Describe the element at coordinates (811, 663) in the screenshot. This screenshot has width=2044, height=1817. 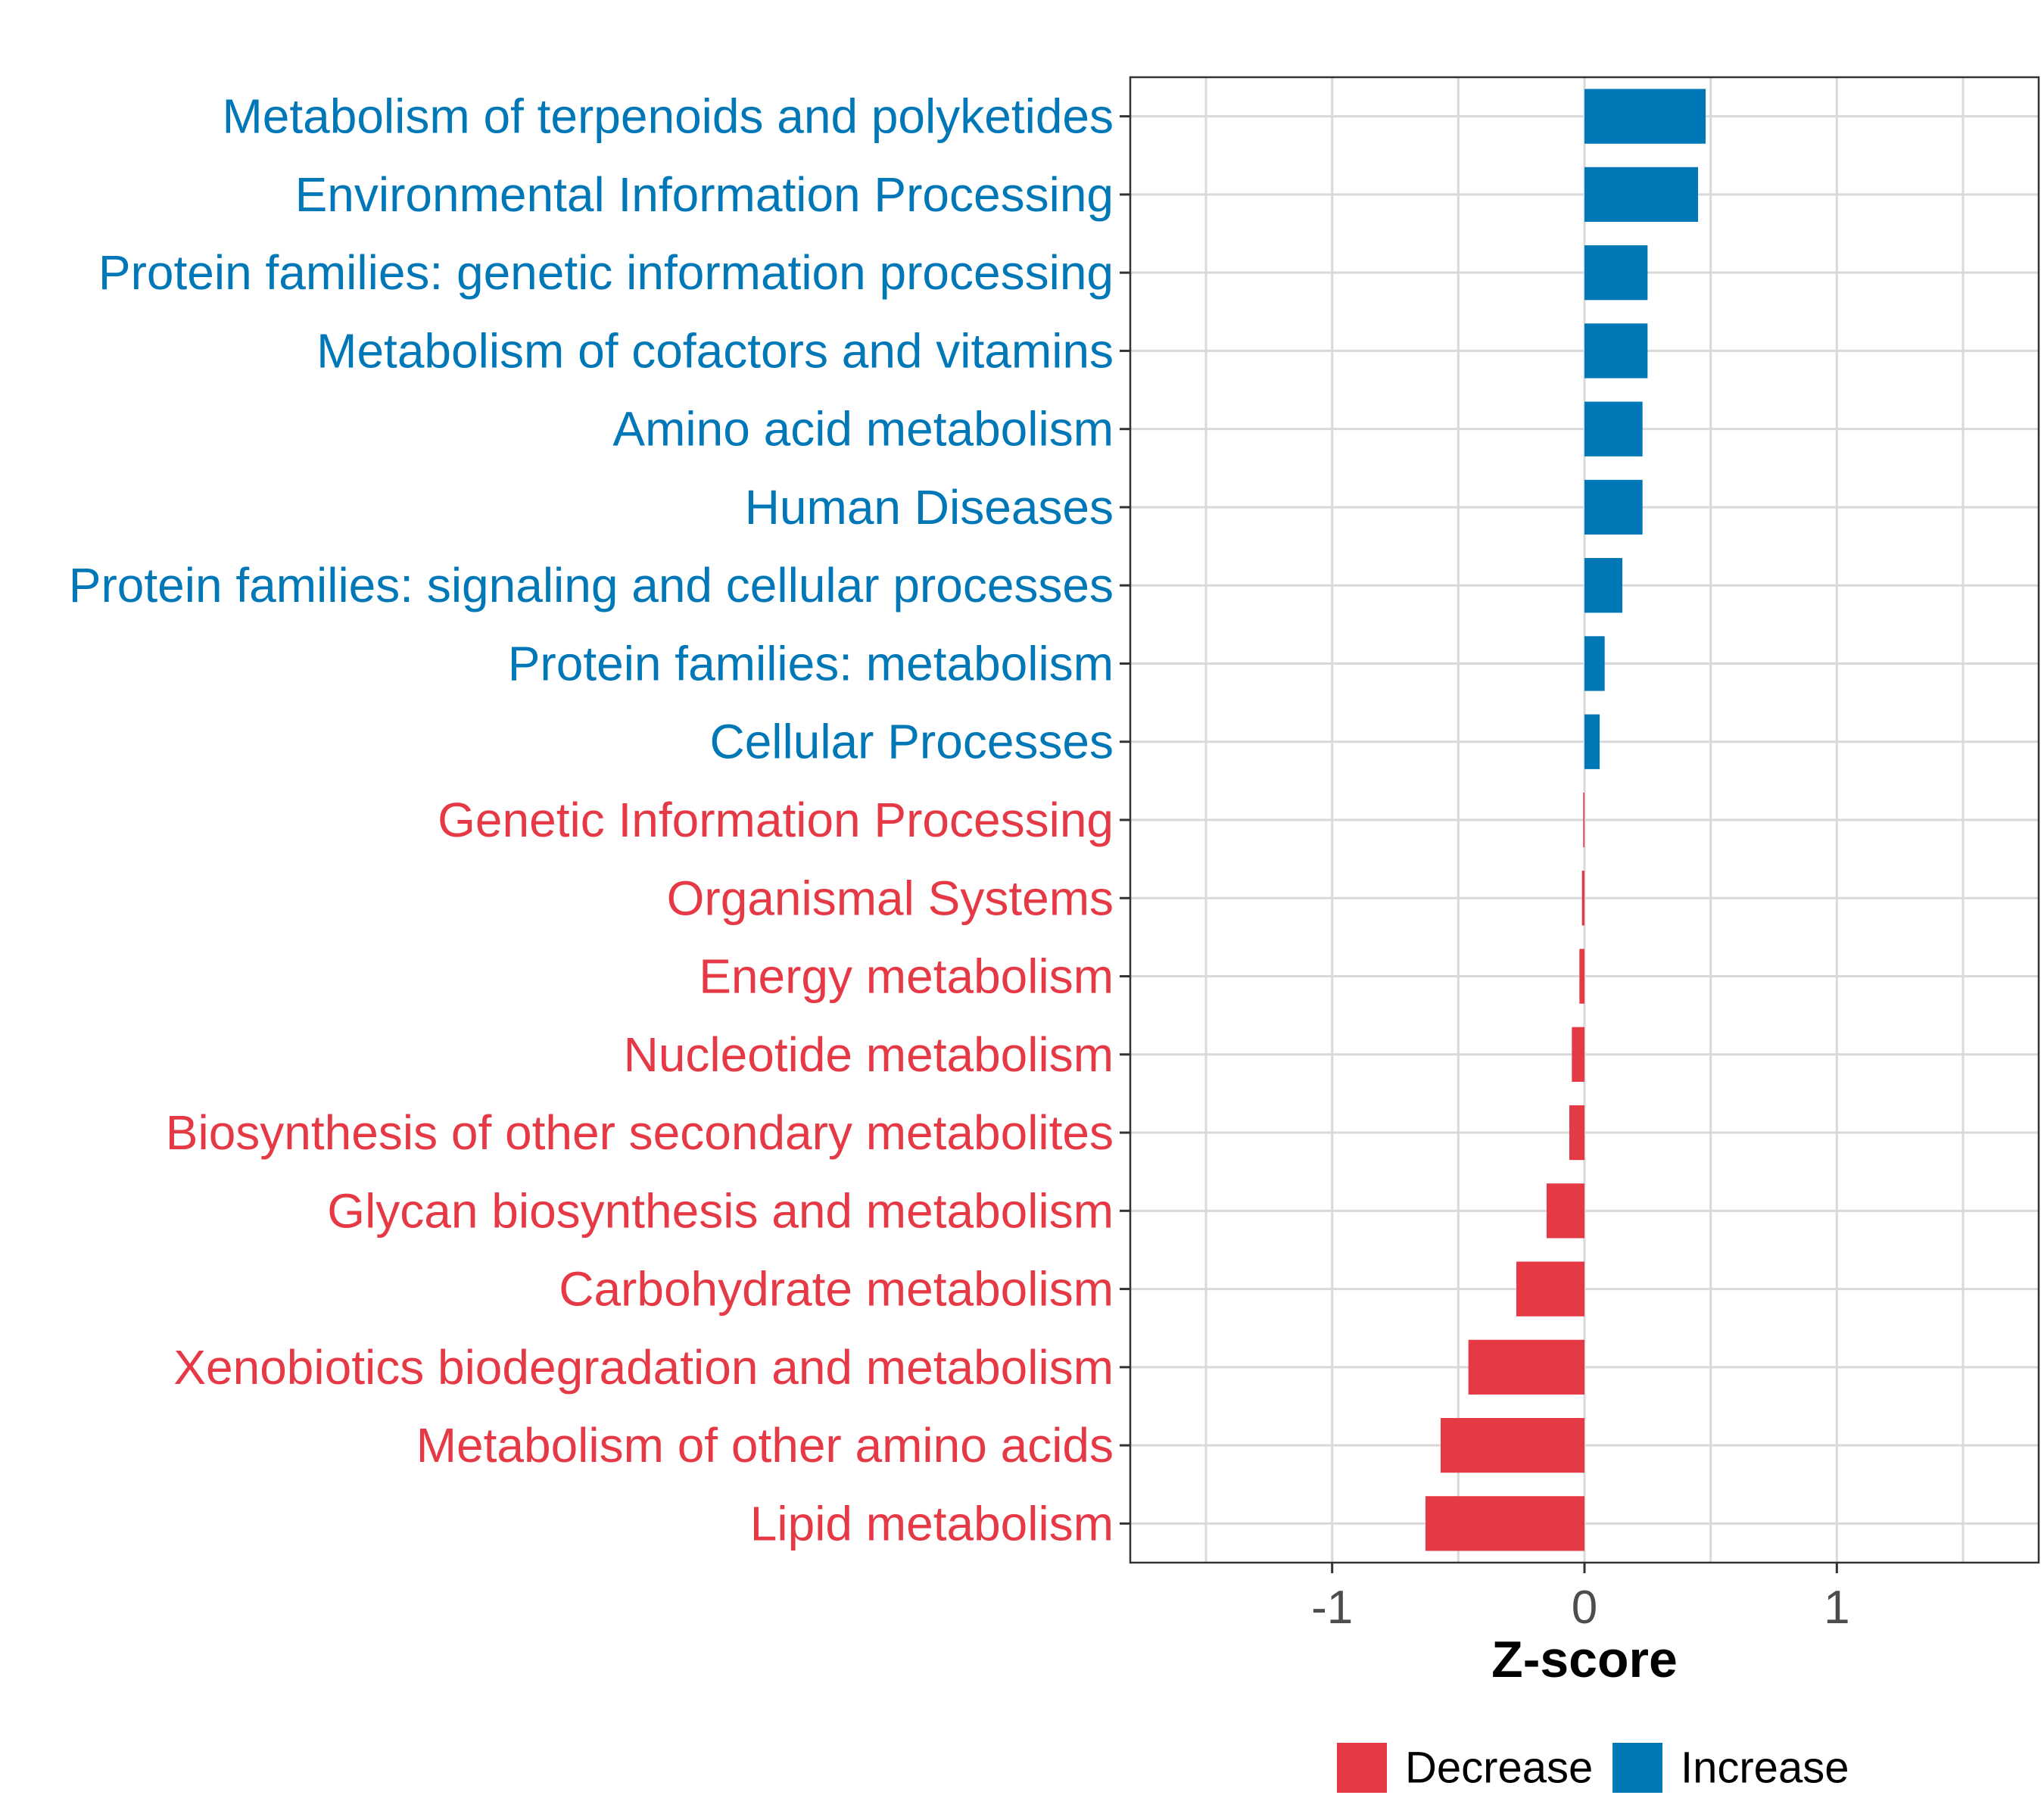
I see `category-label: Protein families: metabolism` at that location.